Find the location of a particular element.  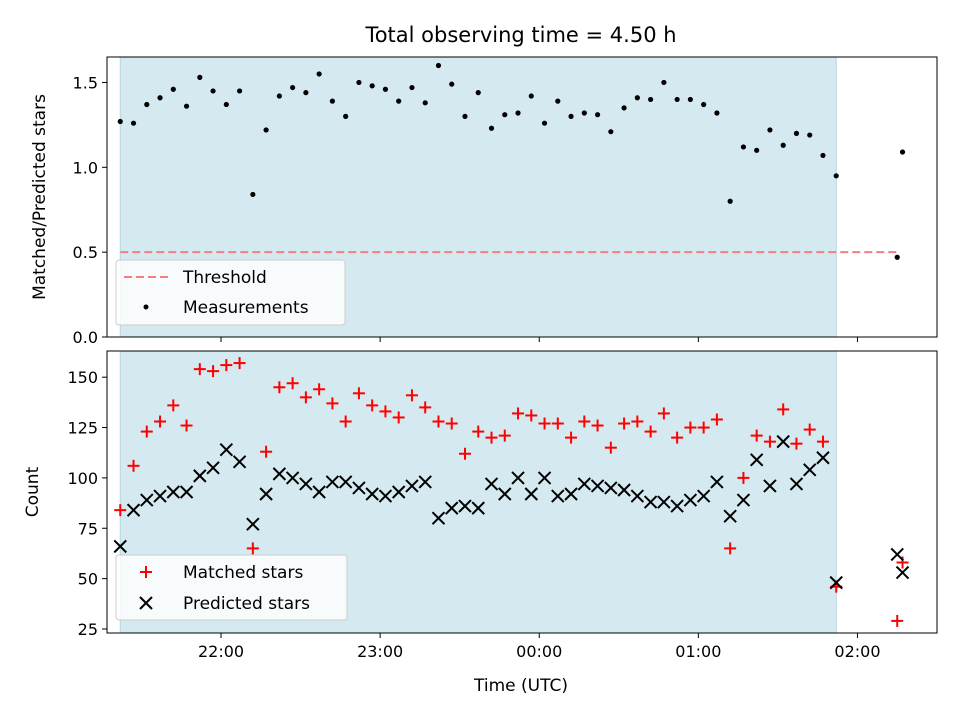

y-tick-label: 1.0 is located at coordinates (85, 167).